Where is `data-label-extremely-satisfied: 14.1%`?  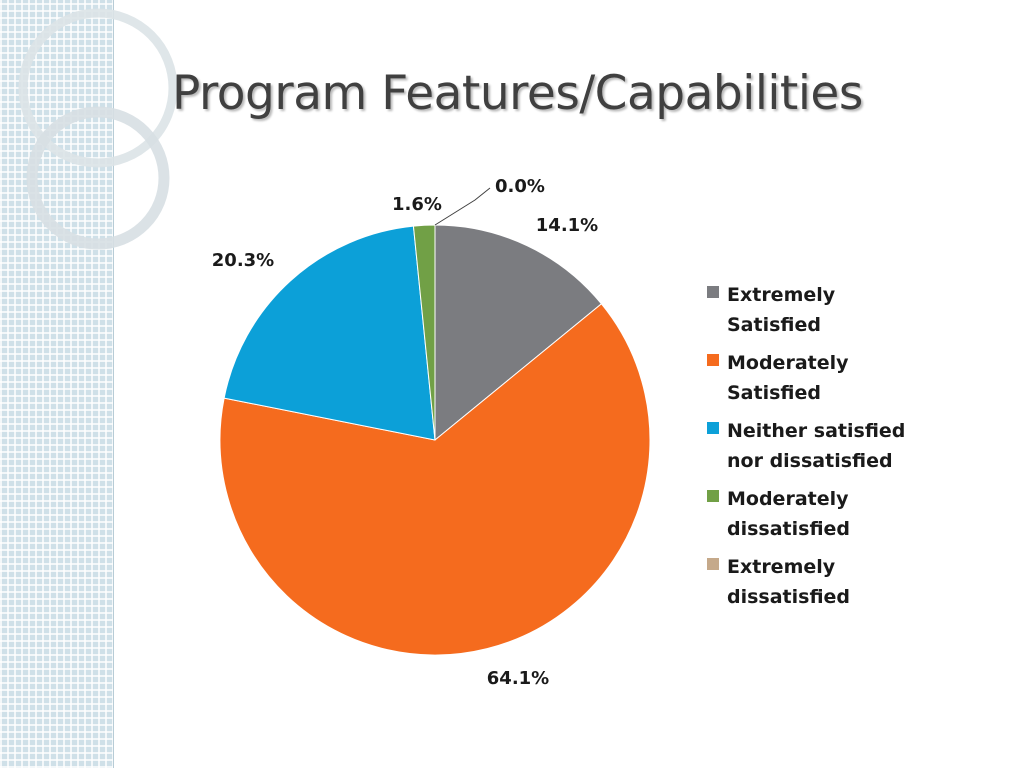 data-label-extremely-satisfied: 14.1% is located at coordinates (567, 225).